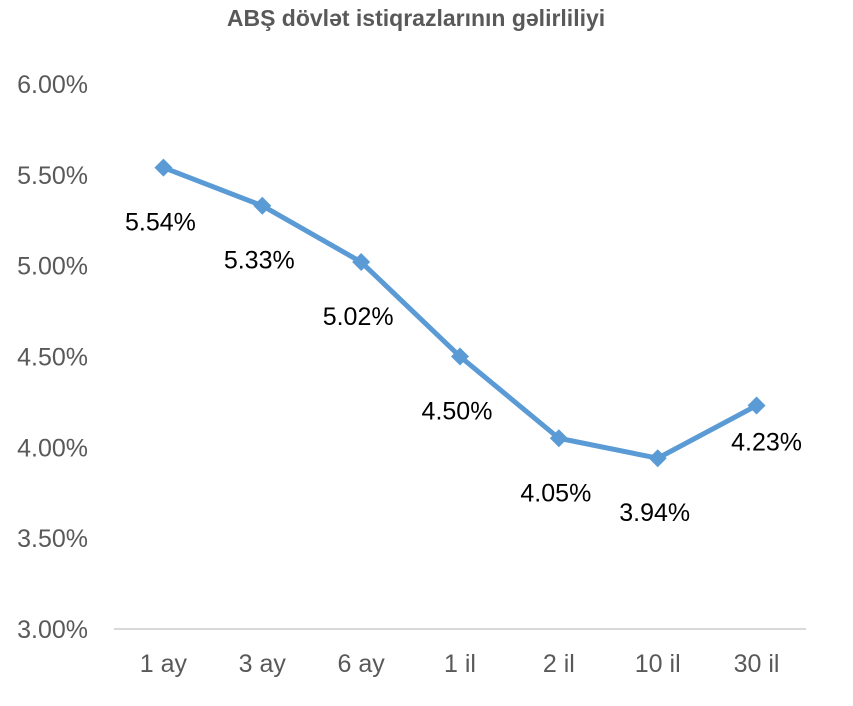 This screenshot has width=853, height=706. I want to click on x-tick-label: 1 ay, so click(164, 664).